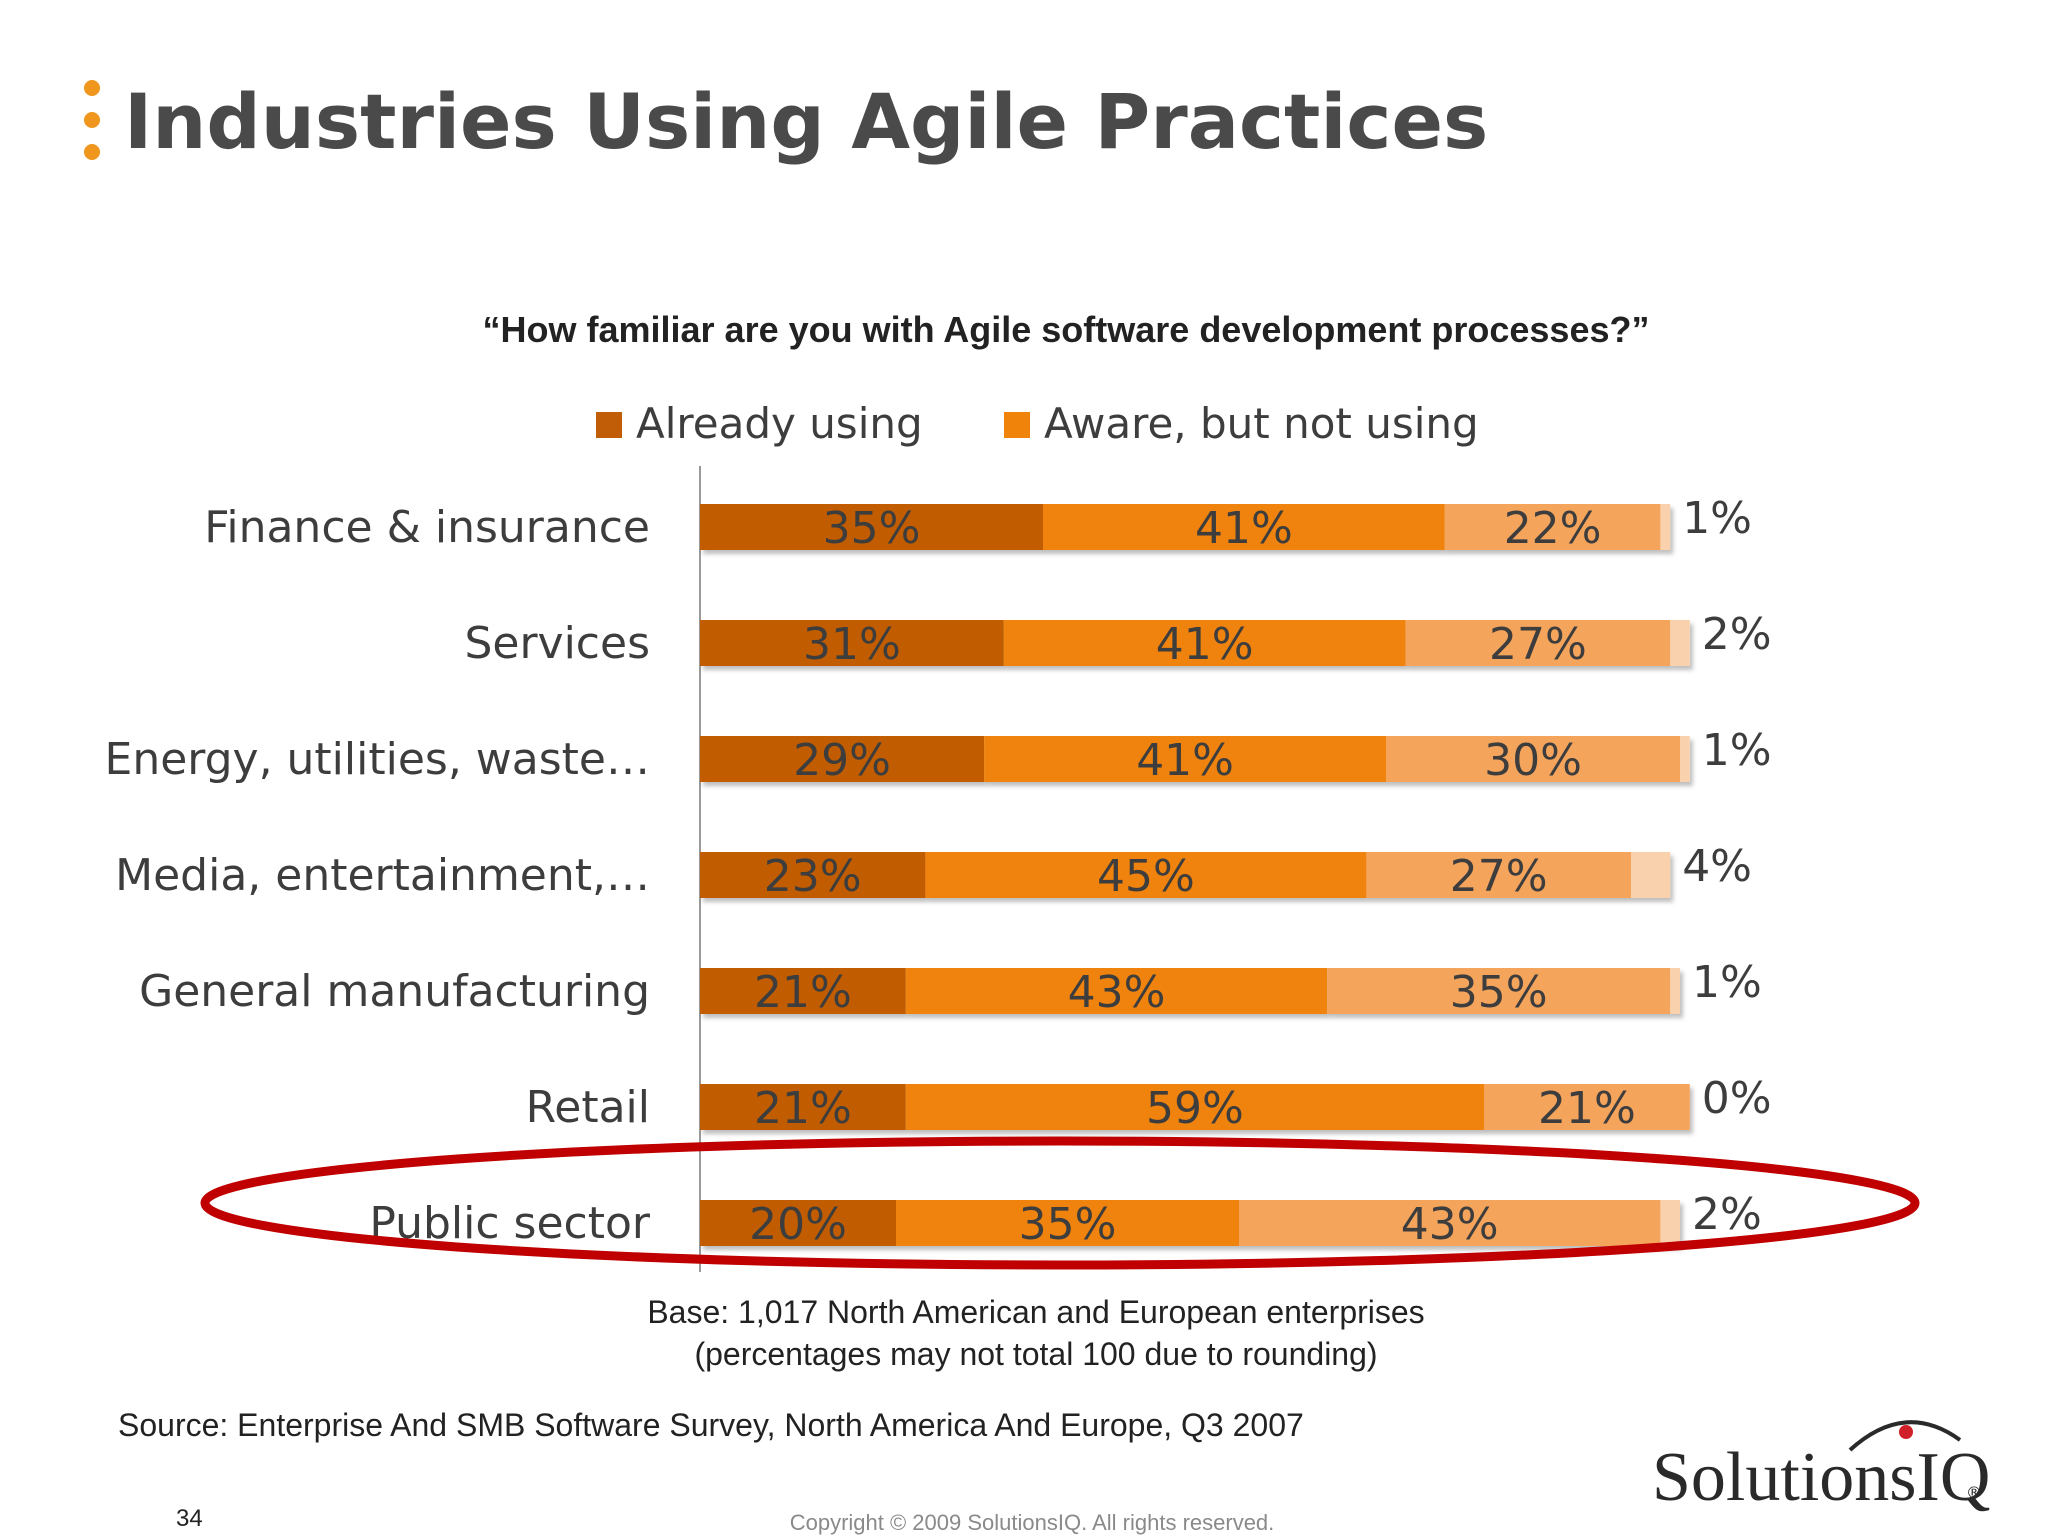  I want to click on accent-dot-middle, so click(92, 120).